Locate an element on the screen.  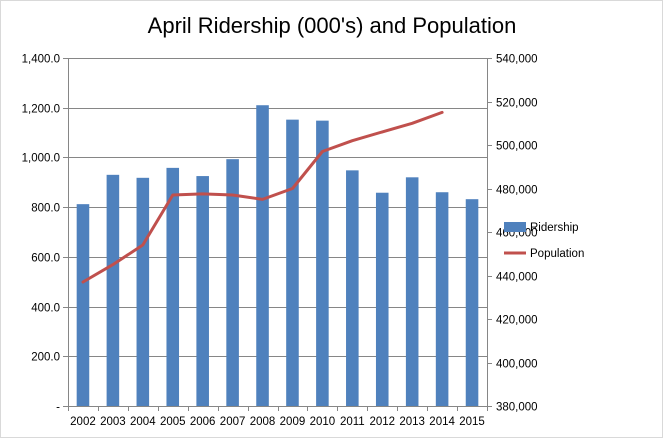
left-axis-tick-label: 1,400.0 is located at coordinates (41, 60).